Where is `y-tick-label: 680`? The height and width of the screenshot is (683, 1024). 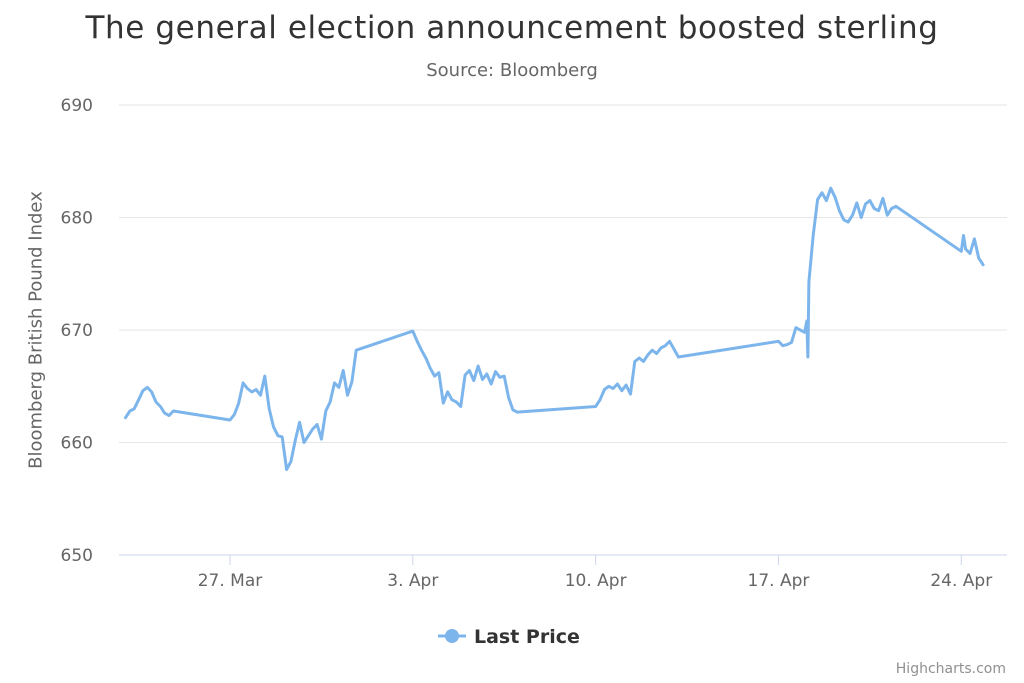
y-tick-label: 680 is located at coordinates (77, 219).